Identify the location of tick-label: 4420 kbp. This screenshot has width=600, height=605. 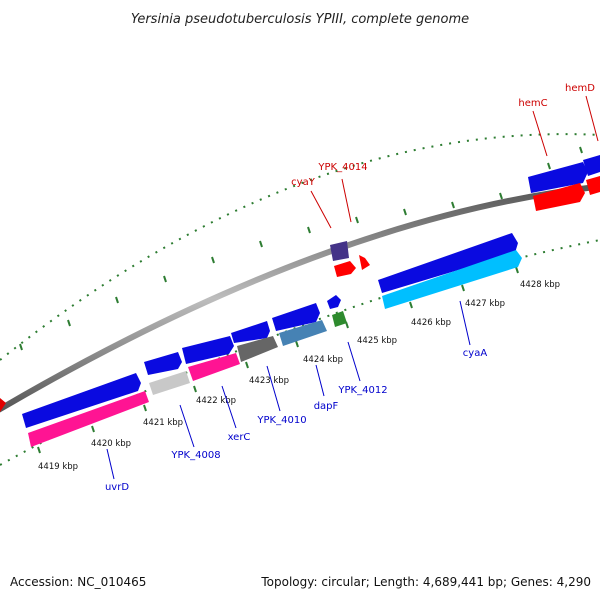
(111, 444).